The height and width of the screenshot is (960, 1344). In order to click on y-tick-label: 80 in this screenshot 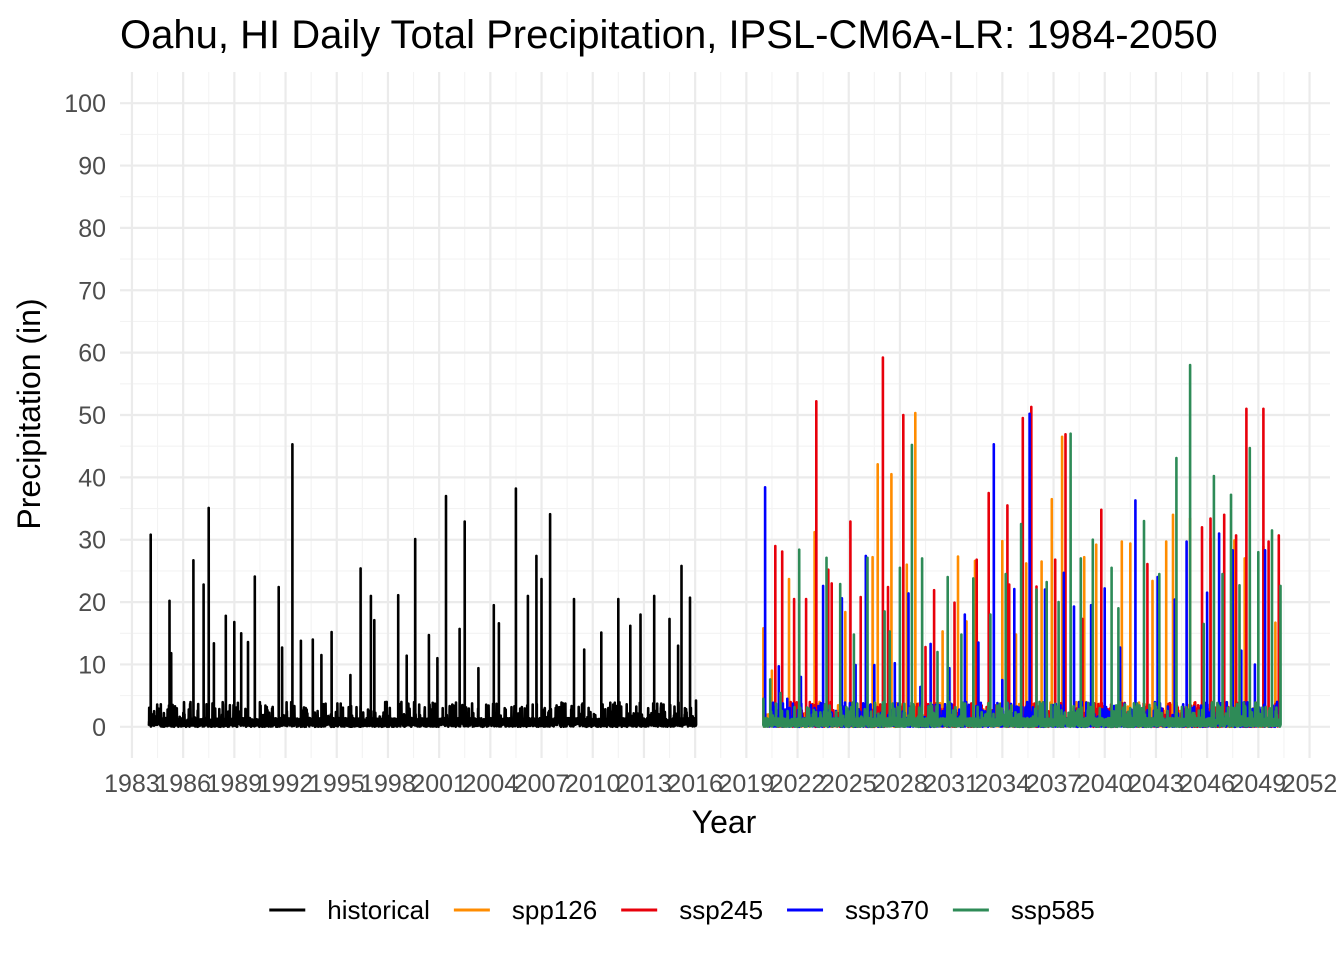, I will do `click(92, 229)`.